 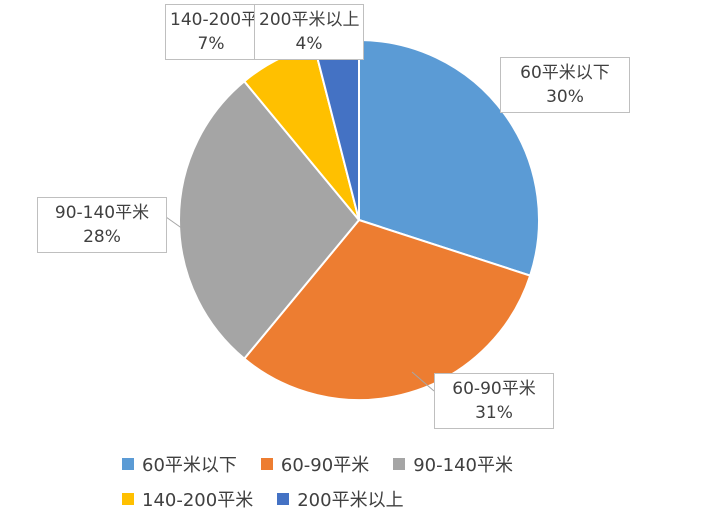 What do you see at coordinates (494, 389) in the screenshot?
I see `data-label-category: 60-90平米` at bounding box center [494, 389].